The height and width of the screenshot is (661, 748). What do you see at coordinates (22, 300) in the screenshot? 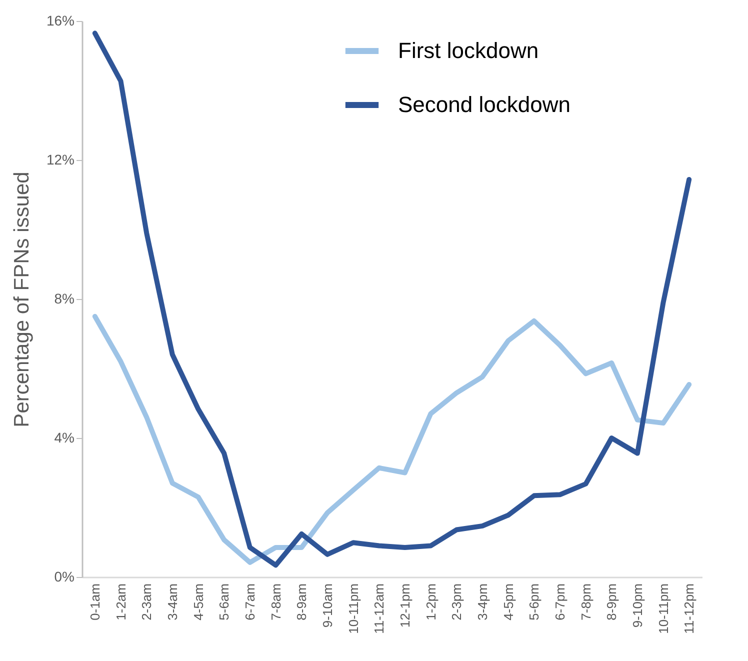
I see `y-axis-title: Percentage of FPNs issued` at bounding box center [22, 300].